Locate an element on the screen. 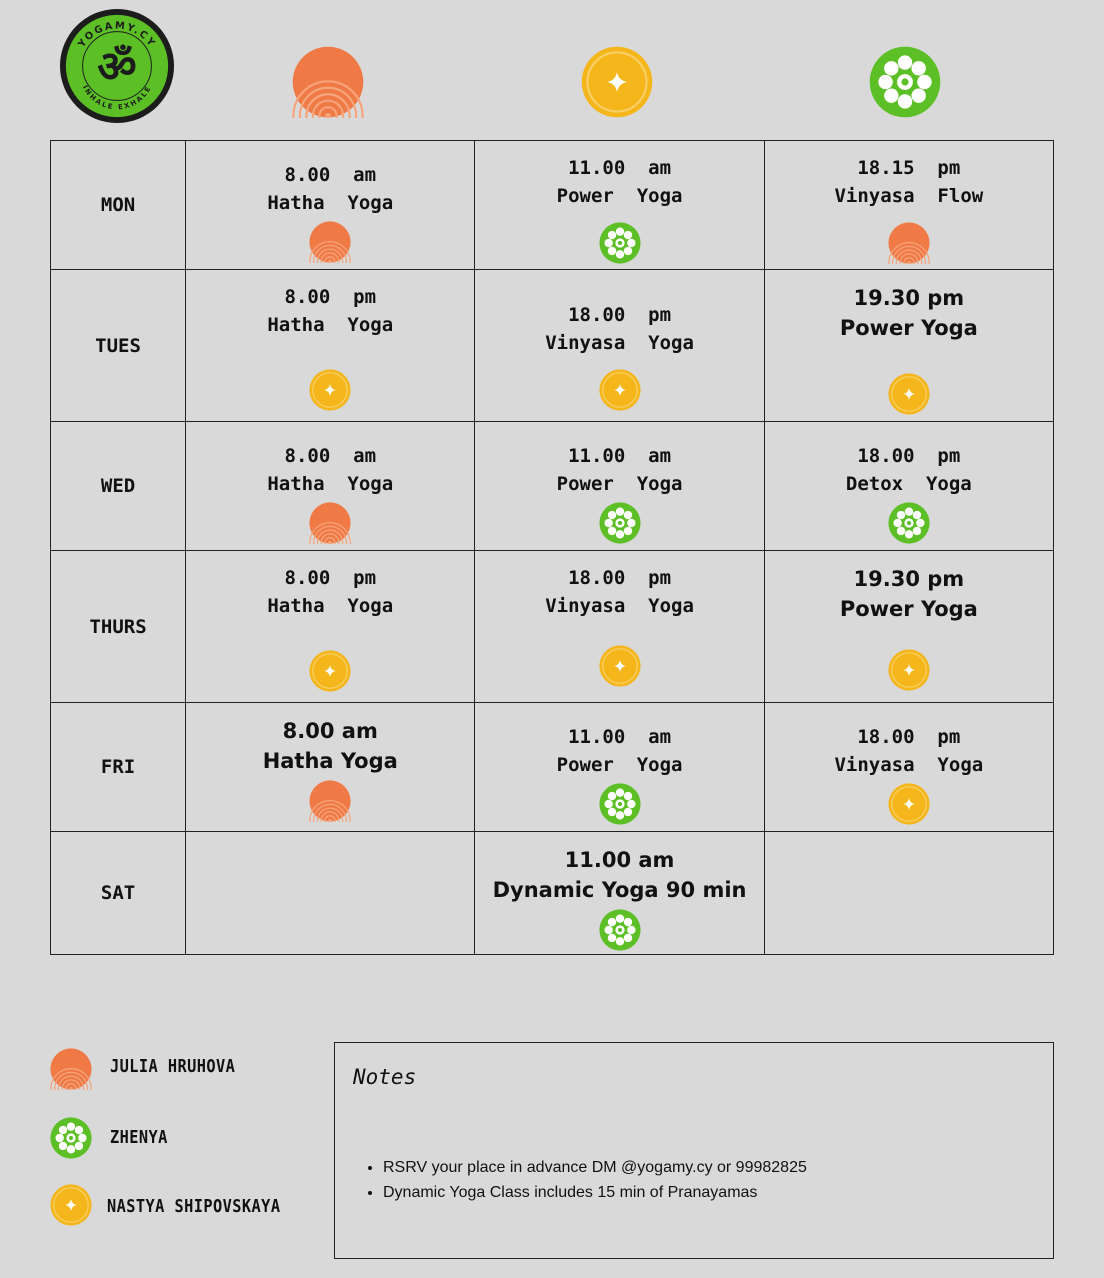  legend-label-julia: JULIA HRUHOVA is located at coordinates (173, 1066).